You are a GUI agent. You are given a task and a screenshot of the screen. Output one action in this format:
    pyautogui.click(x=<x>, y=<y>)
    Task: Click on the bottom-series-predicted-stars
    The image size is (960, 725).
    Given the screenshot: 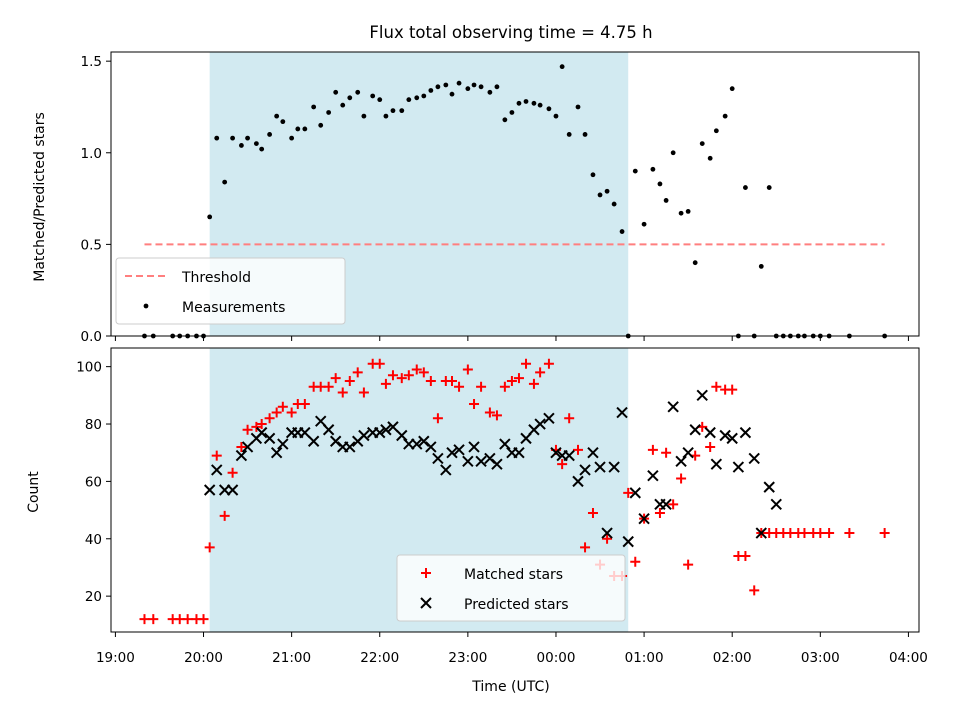 What is the action you would take?
    pyautogui.click(x=492, y=468)
    